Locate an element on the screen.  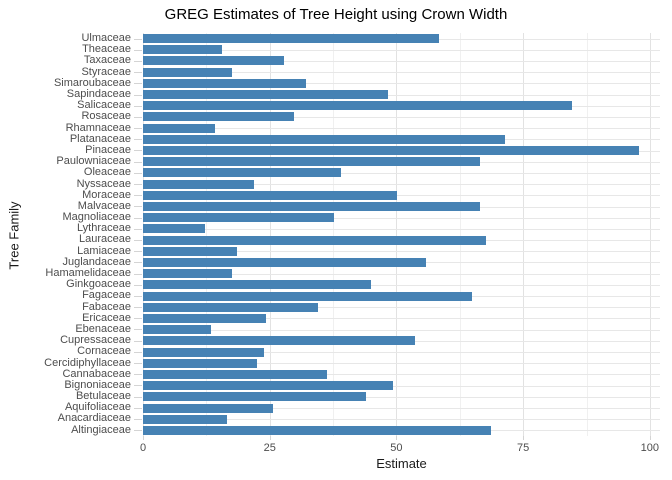
category-label-moraceae: Moraceae is located at coordinates (71, 195).